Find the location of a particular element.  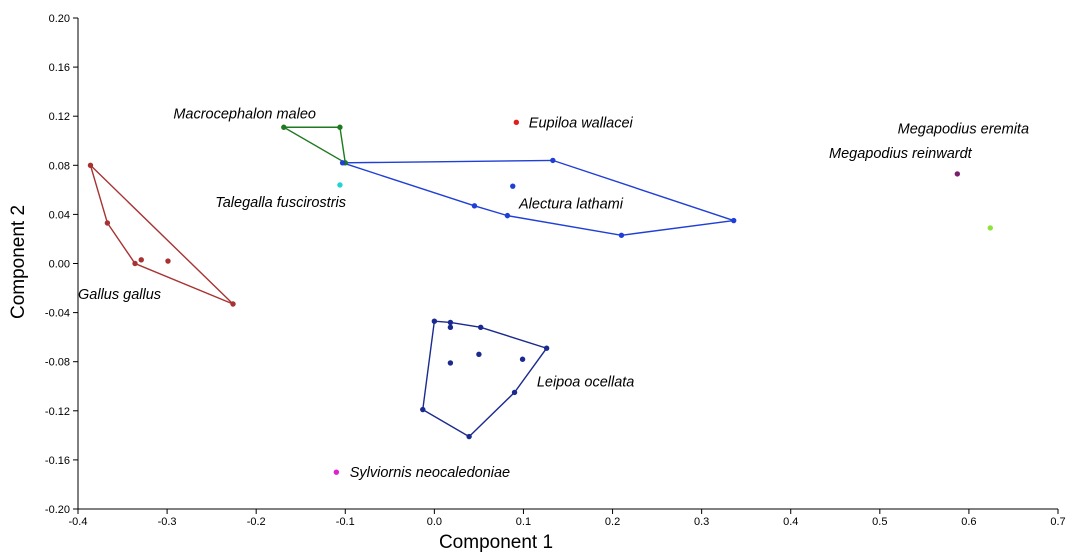

species-label: Eupiloa wallacei is located at coordinates (581, 123).